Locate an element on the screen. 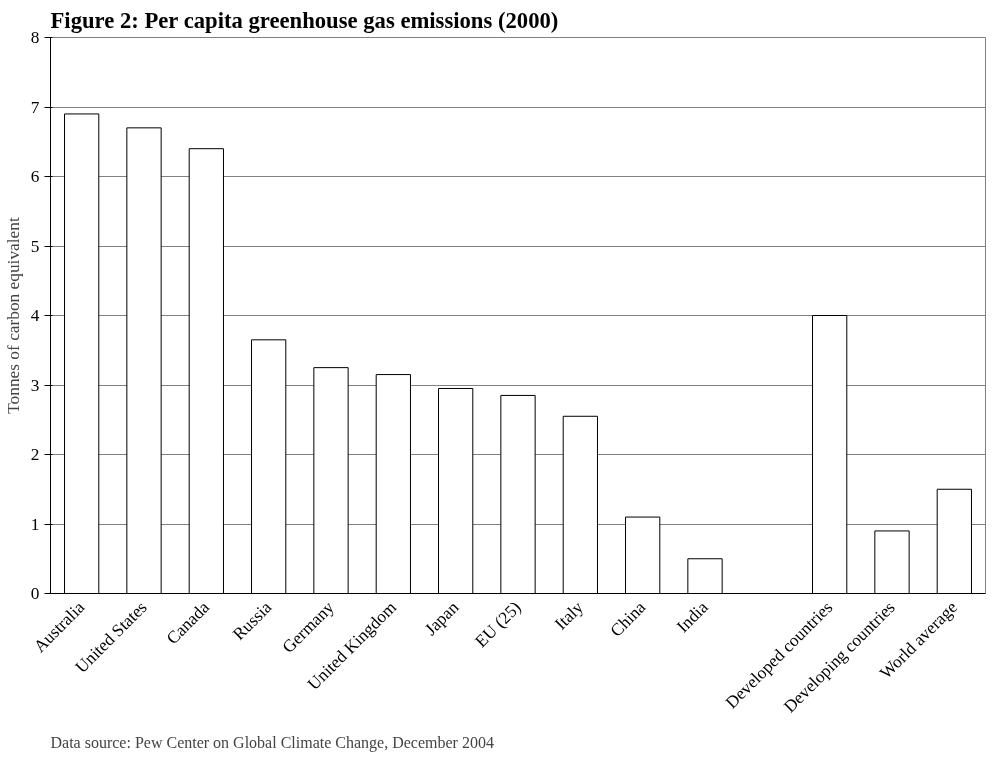 This screenshot has width=1002, height=766. y-tick-label: 7 is located at coordinates (35, 107).